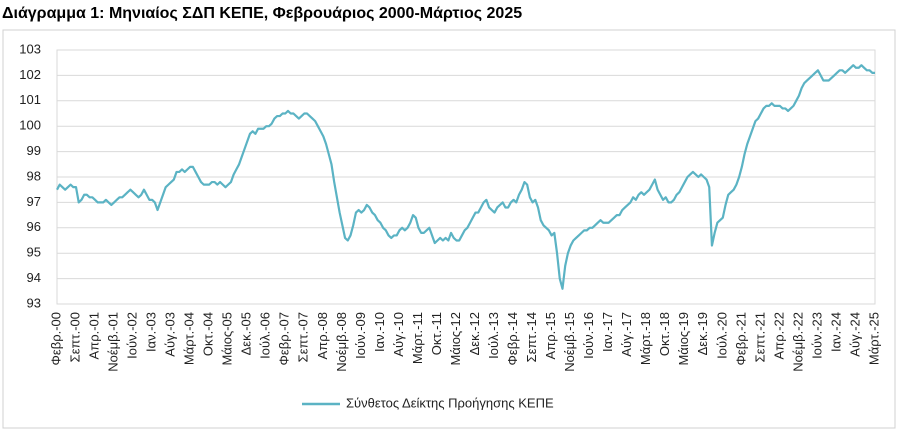  What do you see at coordinates (303, 337) in the screenshot?
I see `x-tick-label: Σεπτ.-07` at bounding box center [303, 337].